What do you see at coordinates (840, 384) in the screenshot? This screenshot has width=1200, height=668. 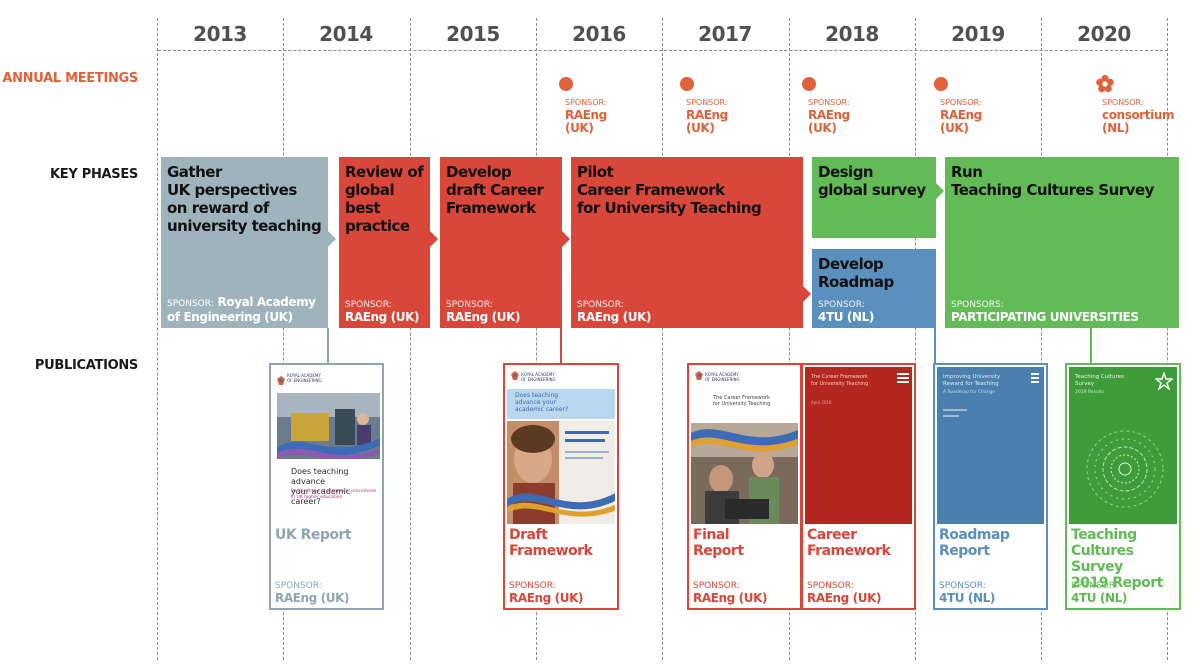 I see `cover-headline-line: for University Teaching` at bounding box center [840, 384].